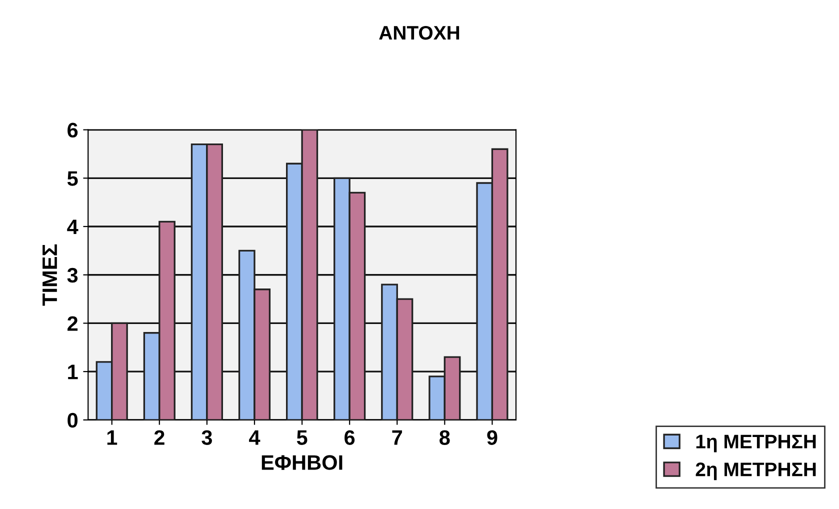 Image resolution: width=839 pixels, height=509 pixels. What do you see at coordinates (49, 275) in the screenshot?
I see `y-axis-title: ΤΙΜΕΣ` at bounding box center [49, 275].